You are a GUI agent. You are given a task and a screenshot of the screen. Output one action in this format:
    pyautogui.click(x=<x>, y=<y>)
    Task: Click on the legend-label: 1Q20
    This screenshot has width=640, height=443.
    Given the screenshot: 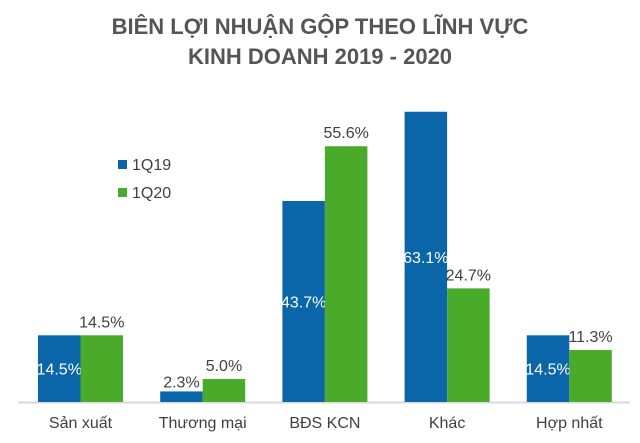 What is the action you would take?
    pyautogui.click(x=151, y=193)
    